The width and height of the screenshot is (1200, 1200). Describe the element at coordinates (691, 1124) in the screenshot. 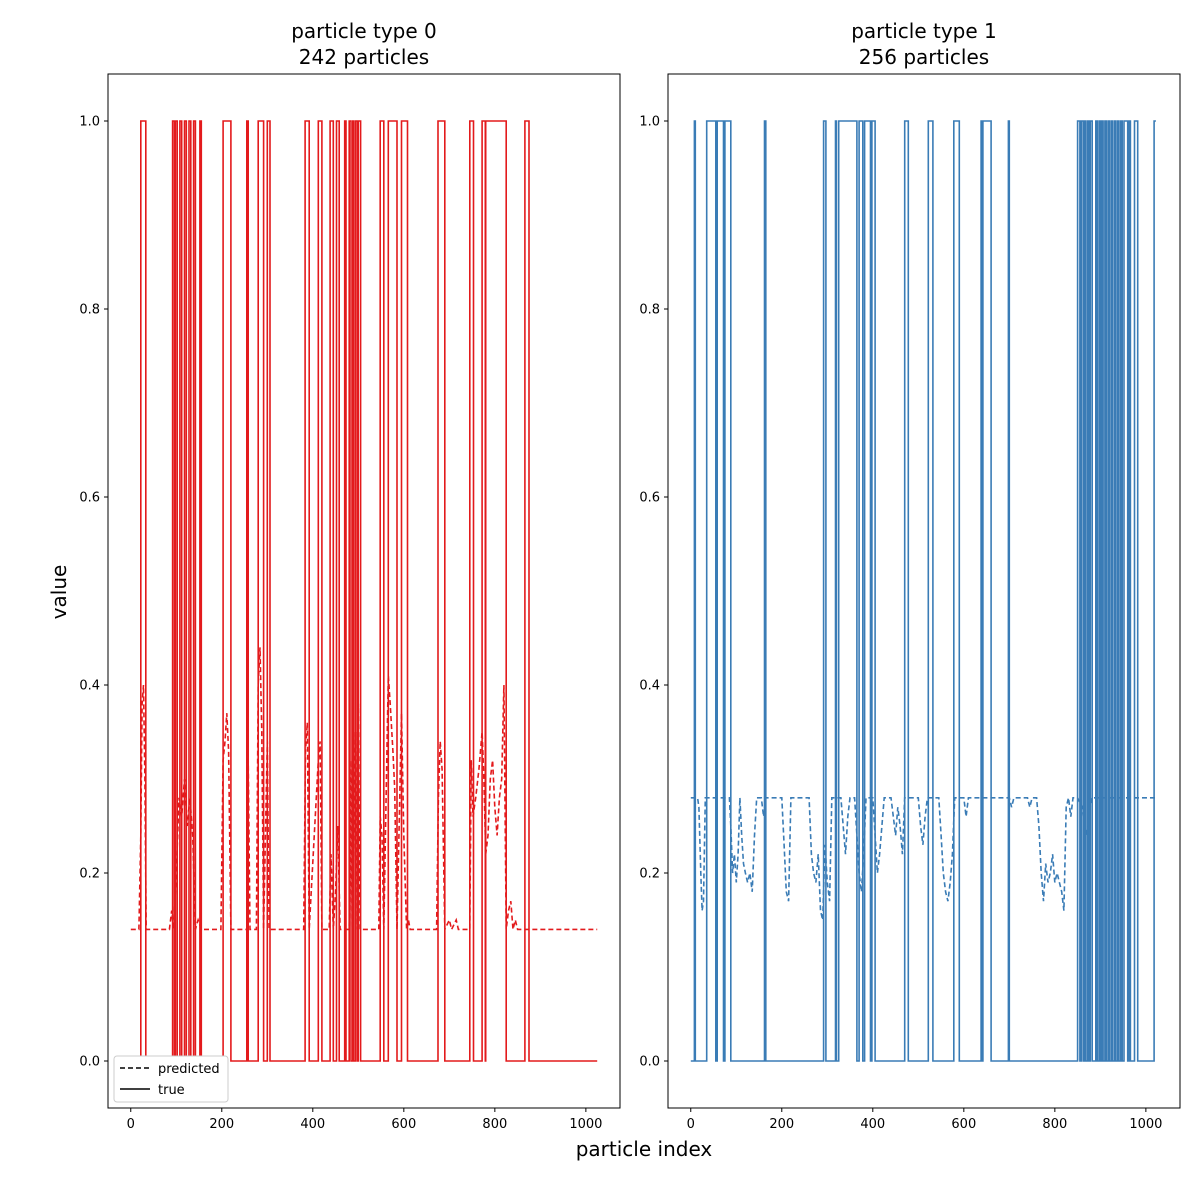

I see `chart-right-x-tick-label: 0` at that location.